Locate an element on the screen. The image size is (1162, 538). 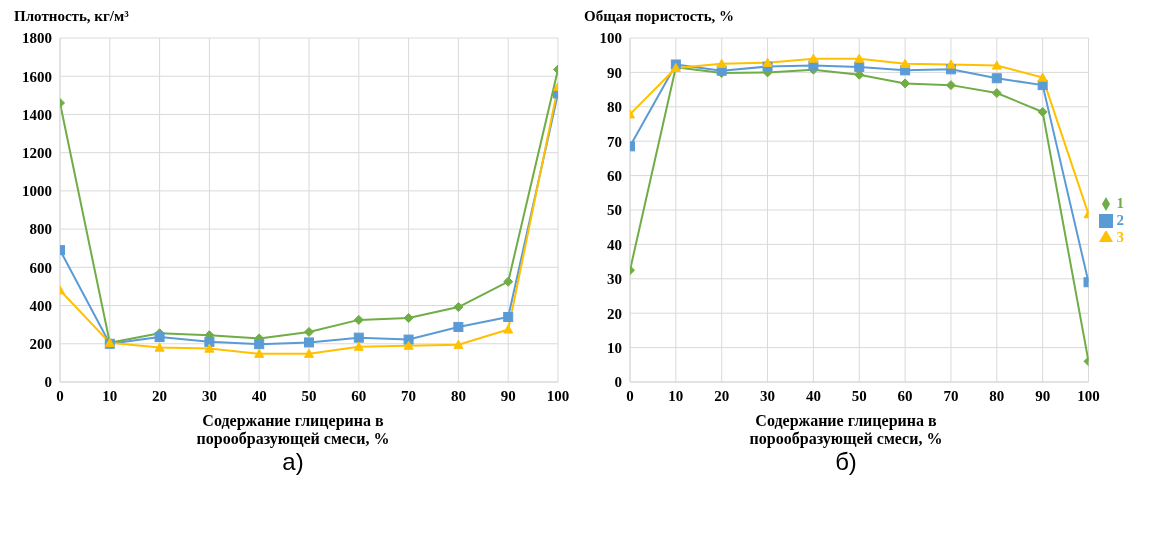
y-tick-label: 40 is located at coordinates (614, 244).